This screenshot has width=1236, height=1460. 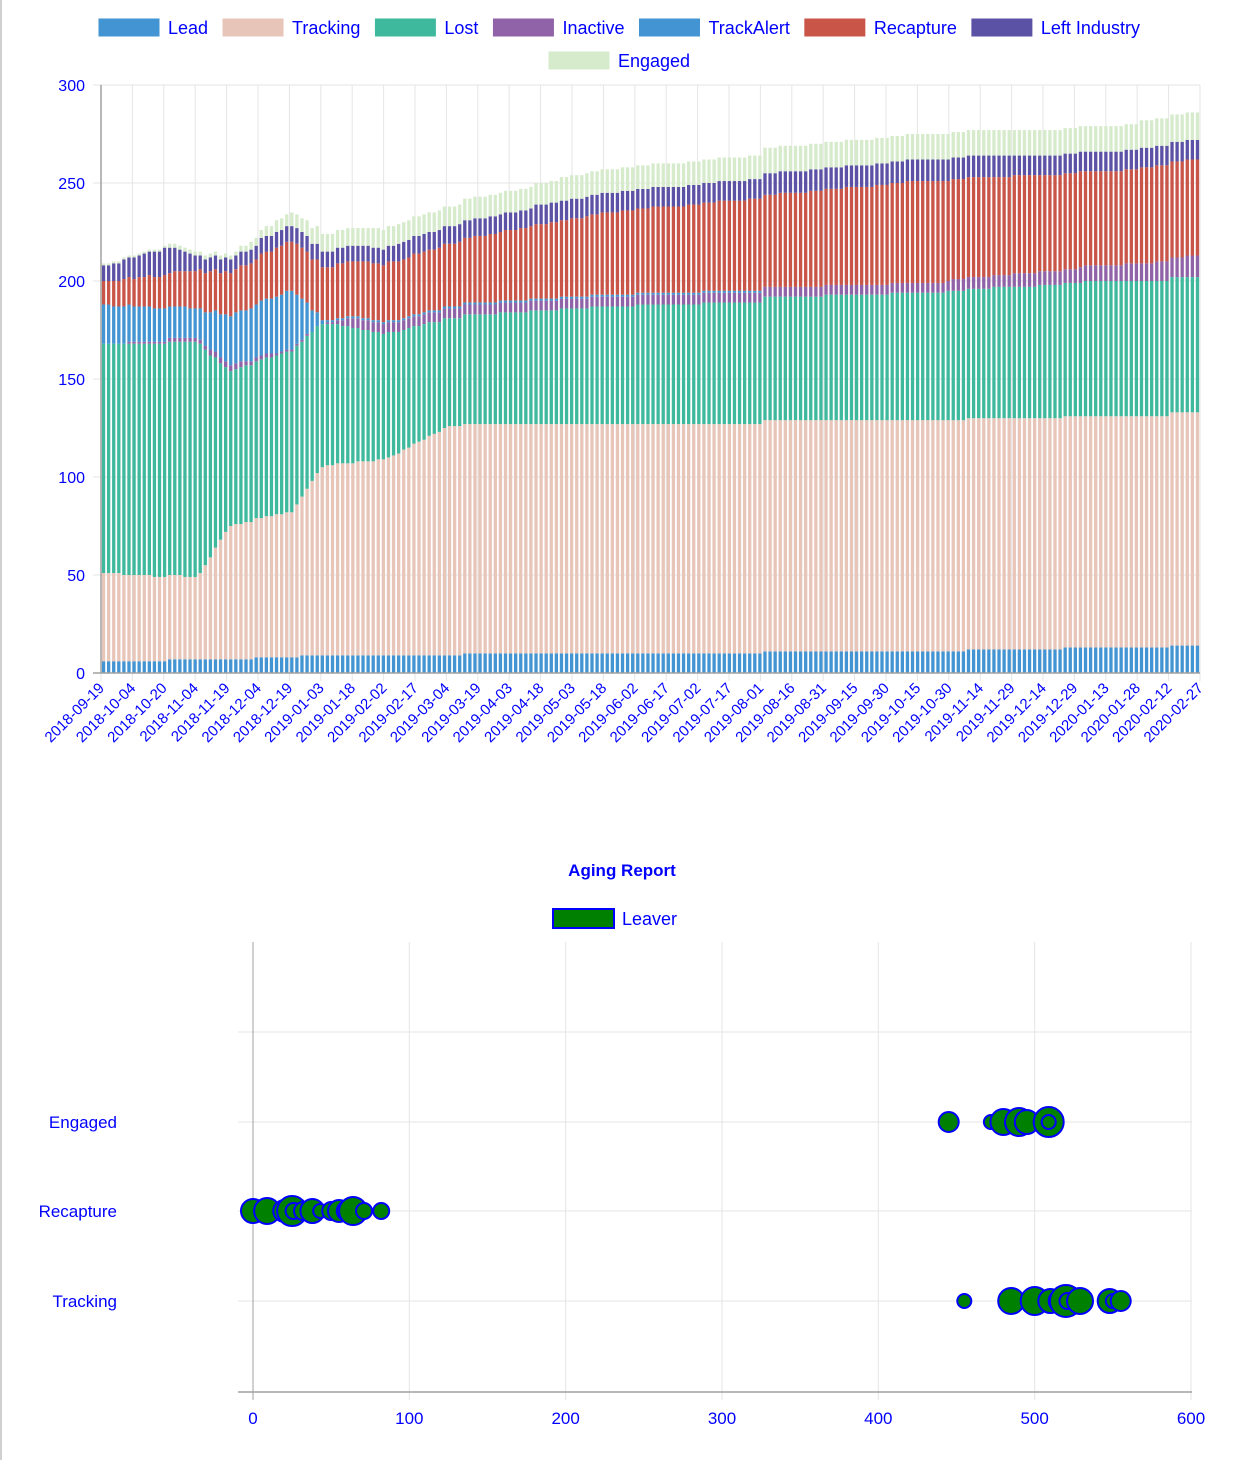 What do you see at coordinates (523, 27) in the screenshot?
I see `legend-swatch` at bounding box center [523, 27].